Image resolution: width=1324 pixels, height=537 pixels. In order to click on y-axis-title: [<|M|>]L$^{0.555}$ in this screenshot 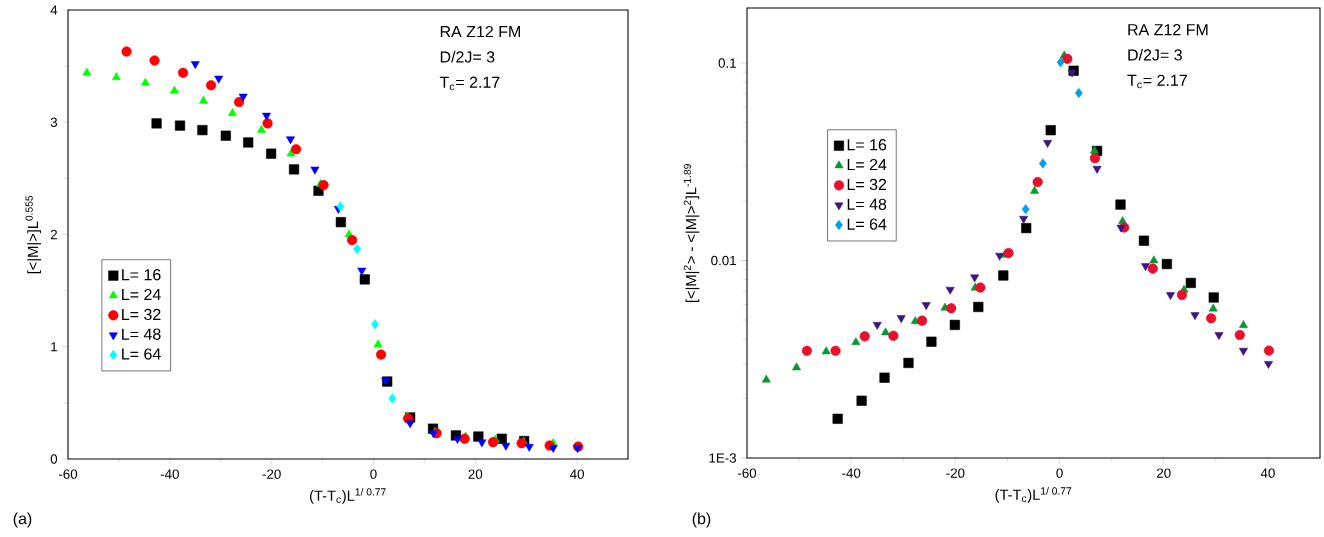, I will do `click(33, 234)`.